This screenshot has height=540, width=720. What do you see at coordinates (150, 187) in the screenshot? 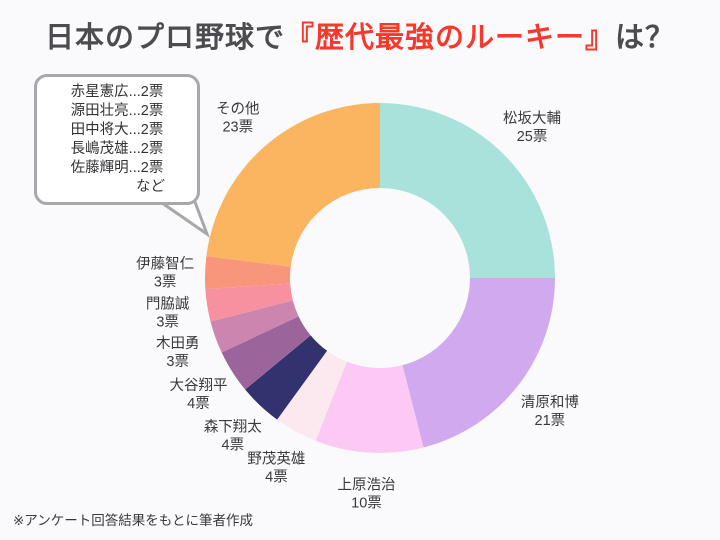
I see `callout-etc-label: など` at bounding box center [150, 187].